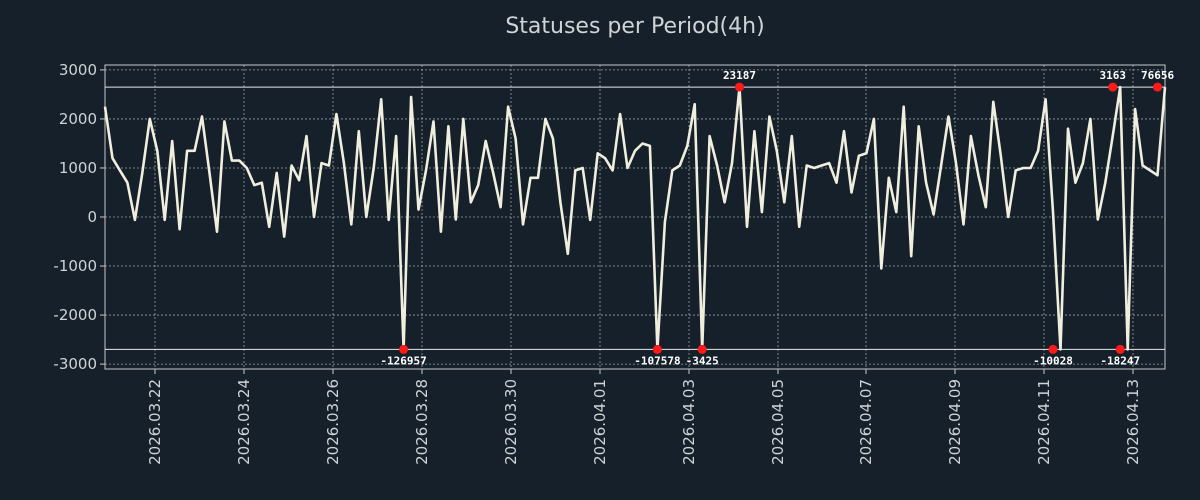 This screenshot has width=1200, height=500. Describe the element at coordinates (1053, 360) in the screenshot. I see `outlier-label: -10028` at that location.